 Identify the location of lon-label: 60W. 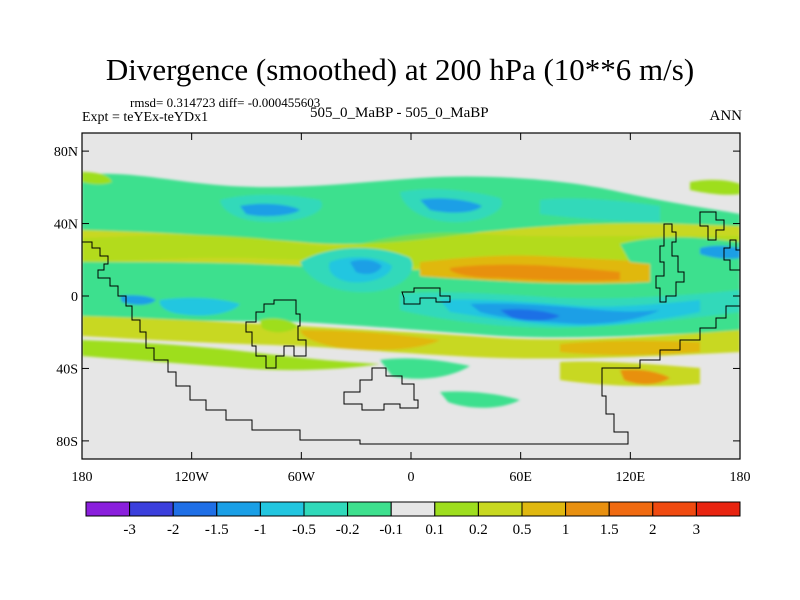
(302, 477).